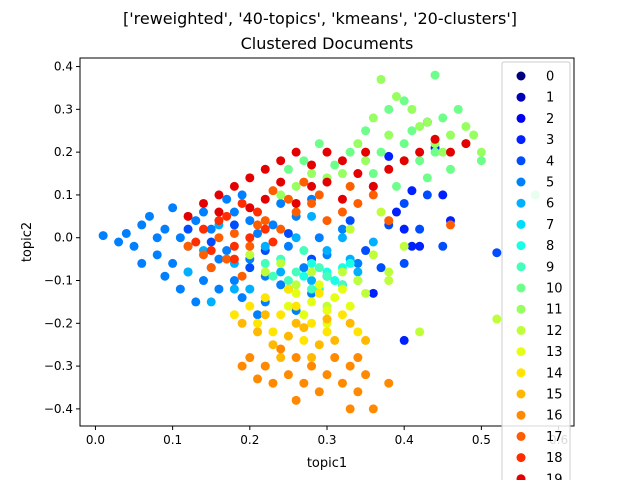  What do you see at coordinates (550, 98) in the screenshot?
I see `legend-label: 1` at bounding box center [550, 98].